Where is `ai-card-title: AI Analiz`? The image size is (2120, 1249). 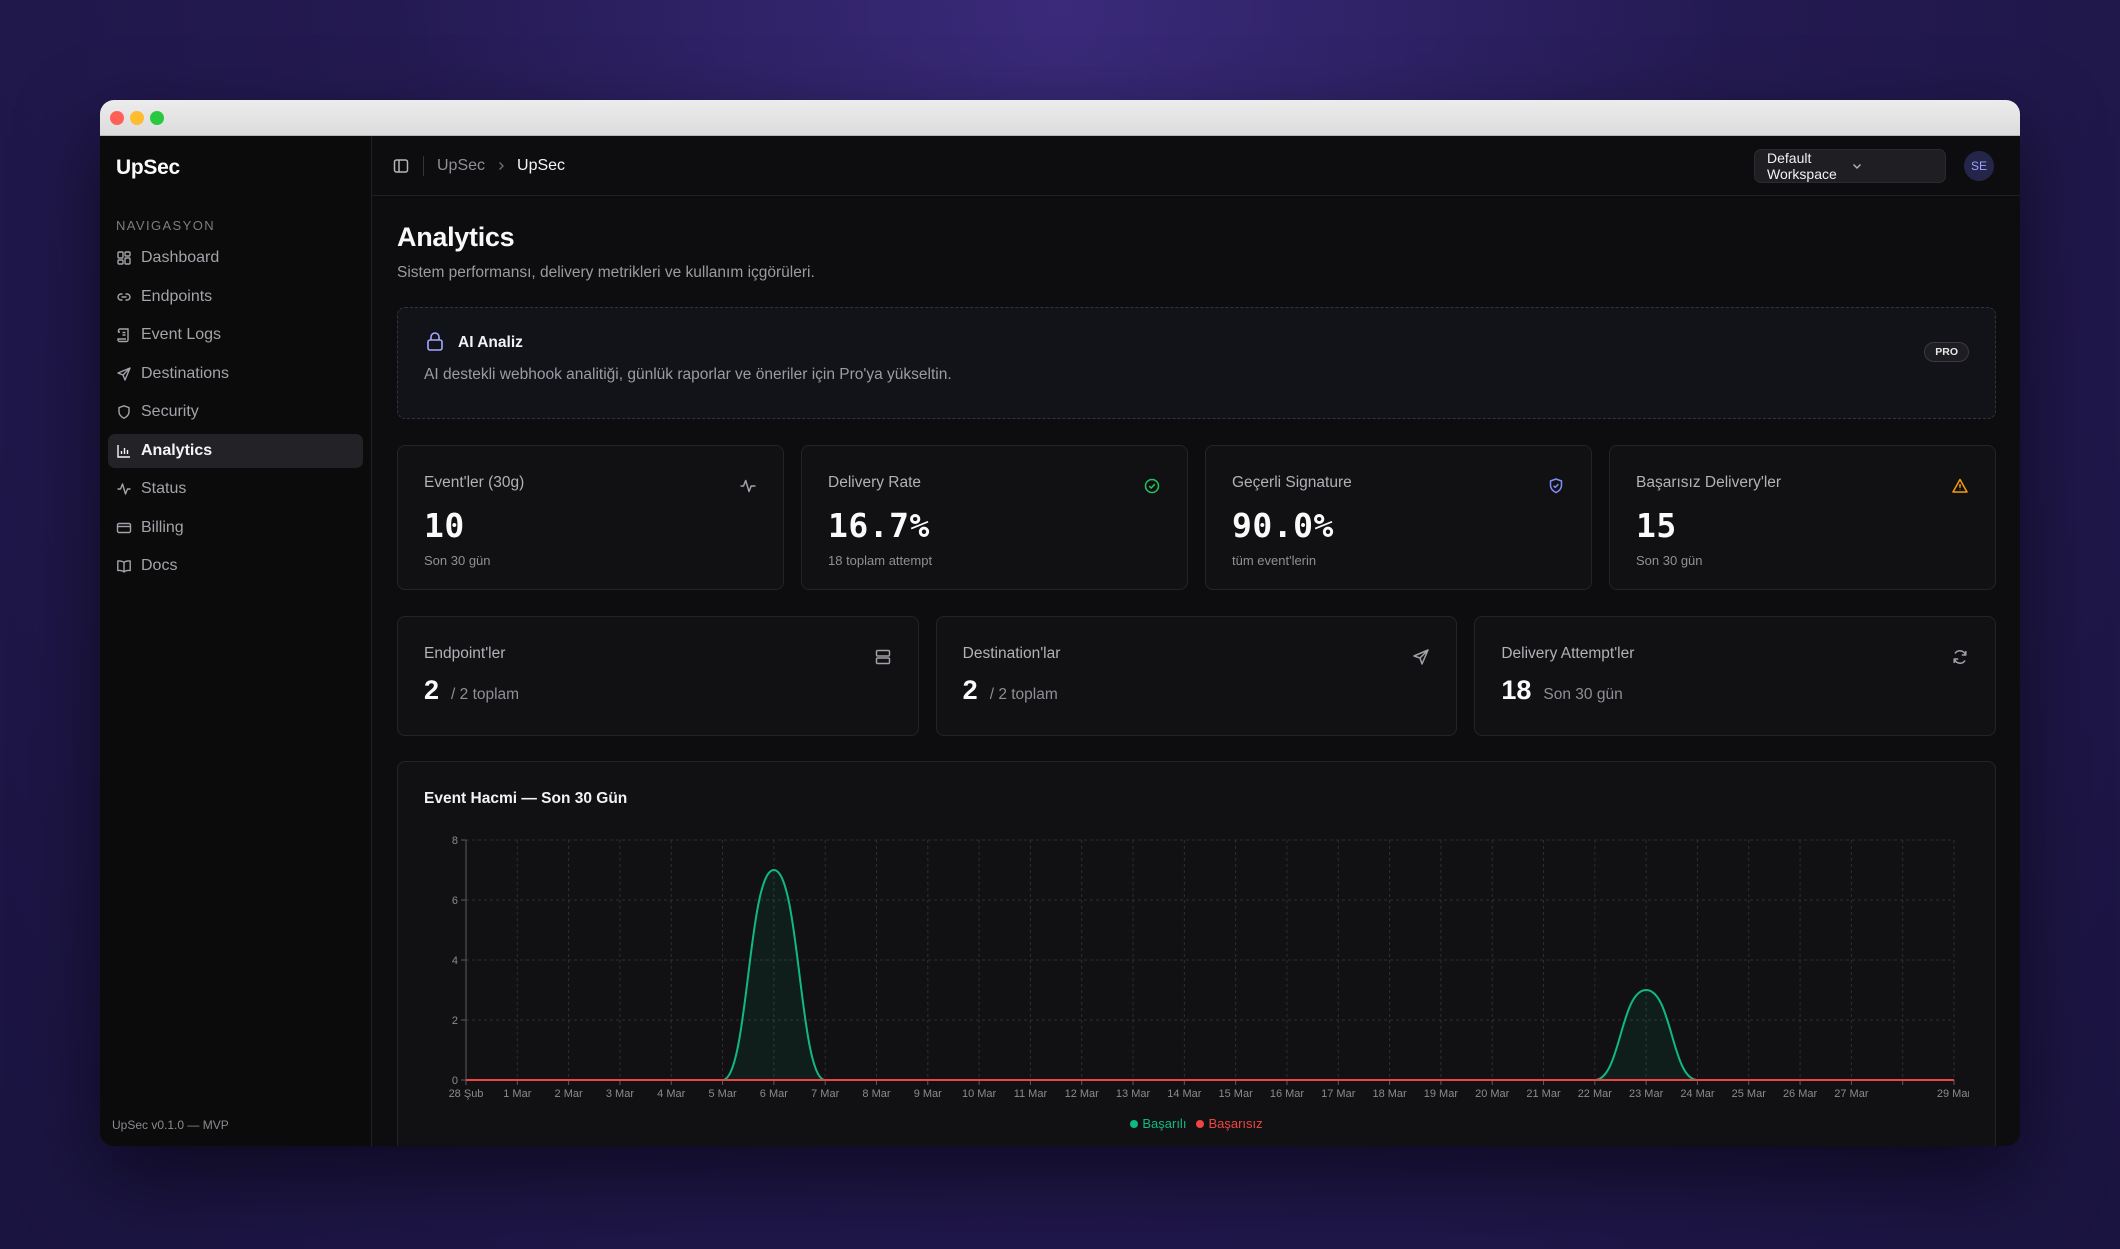 ai-card-title: AI Analiz is located at coordinates (490, 342).